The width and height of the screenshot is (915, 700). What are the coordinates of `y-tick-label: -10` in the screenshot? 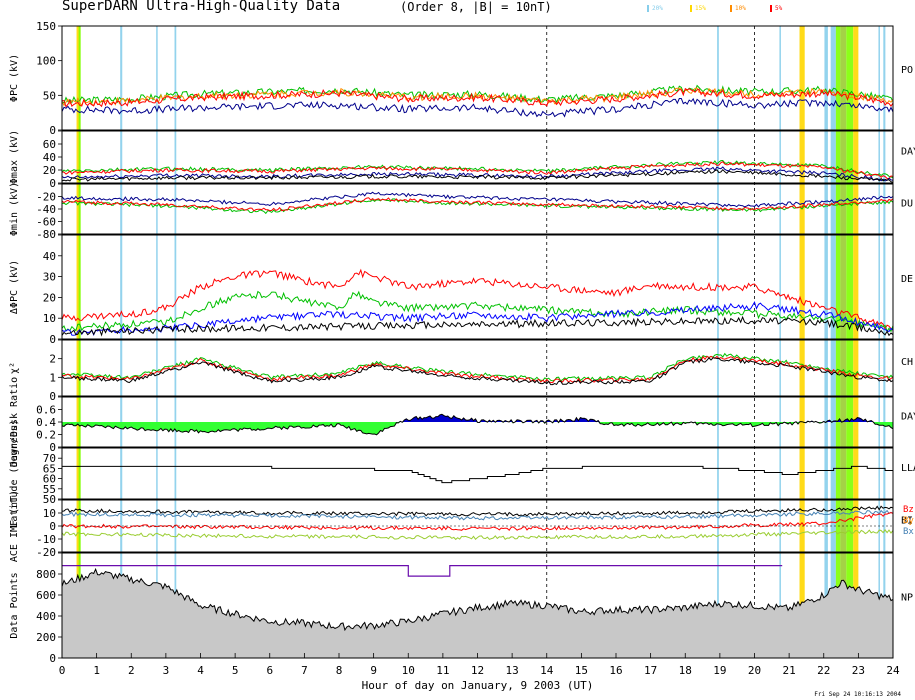 It's located at (46, 539).